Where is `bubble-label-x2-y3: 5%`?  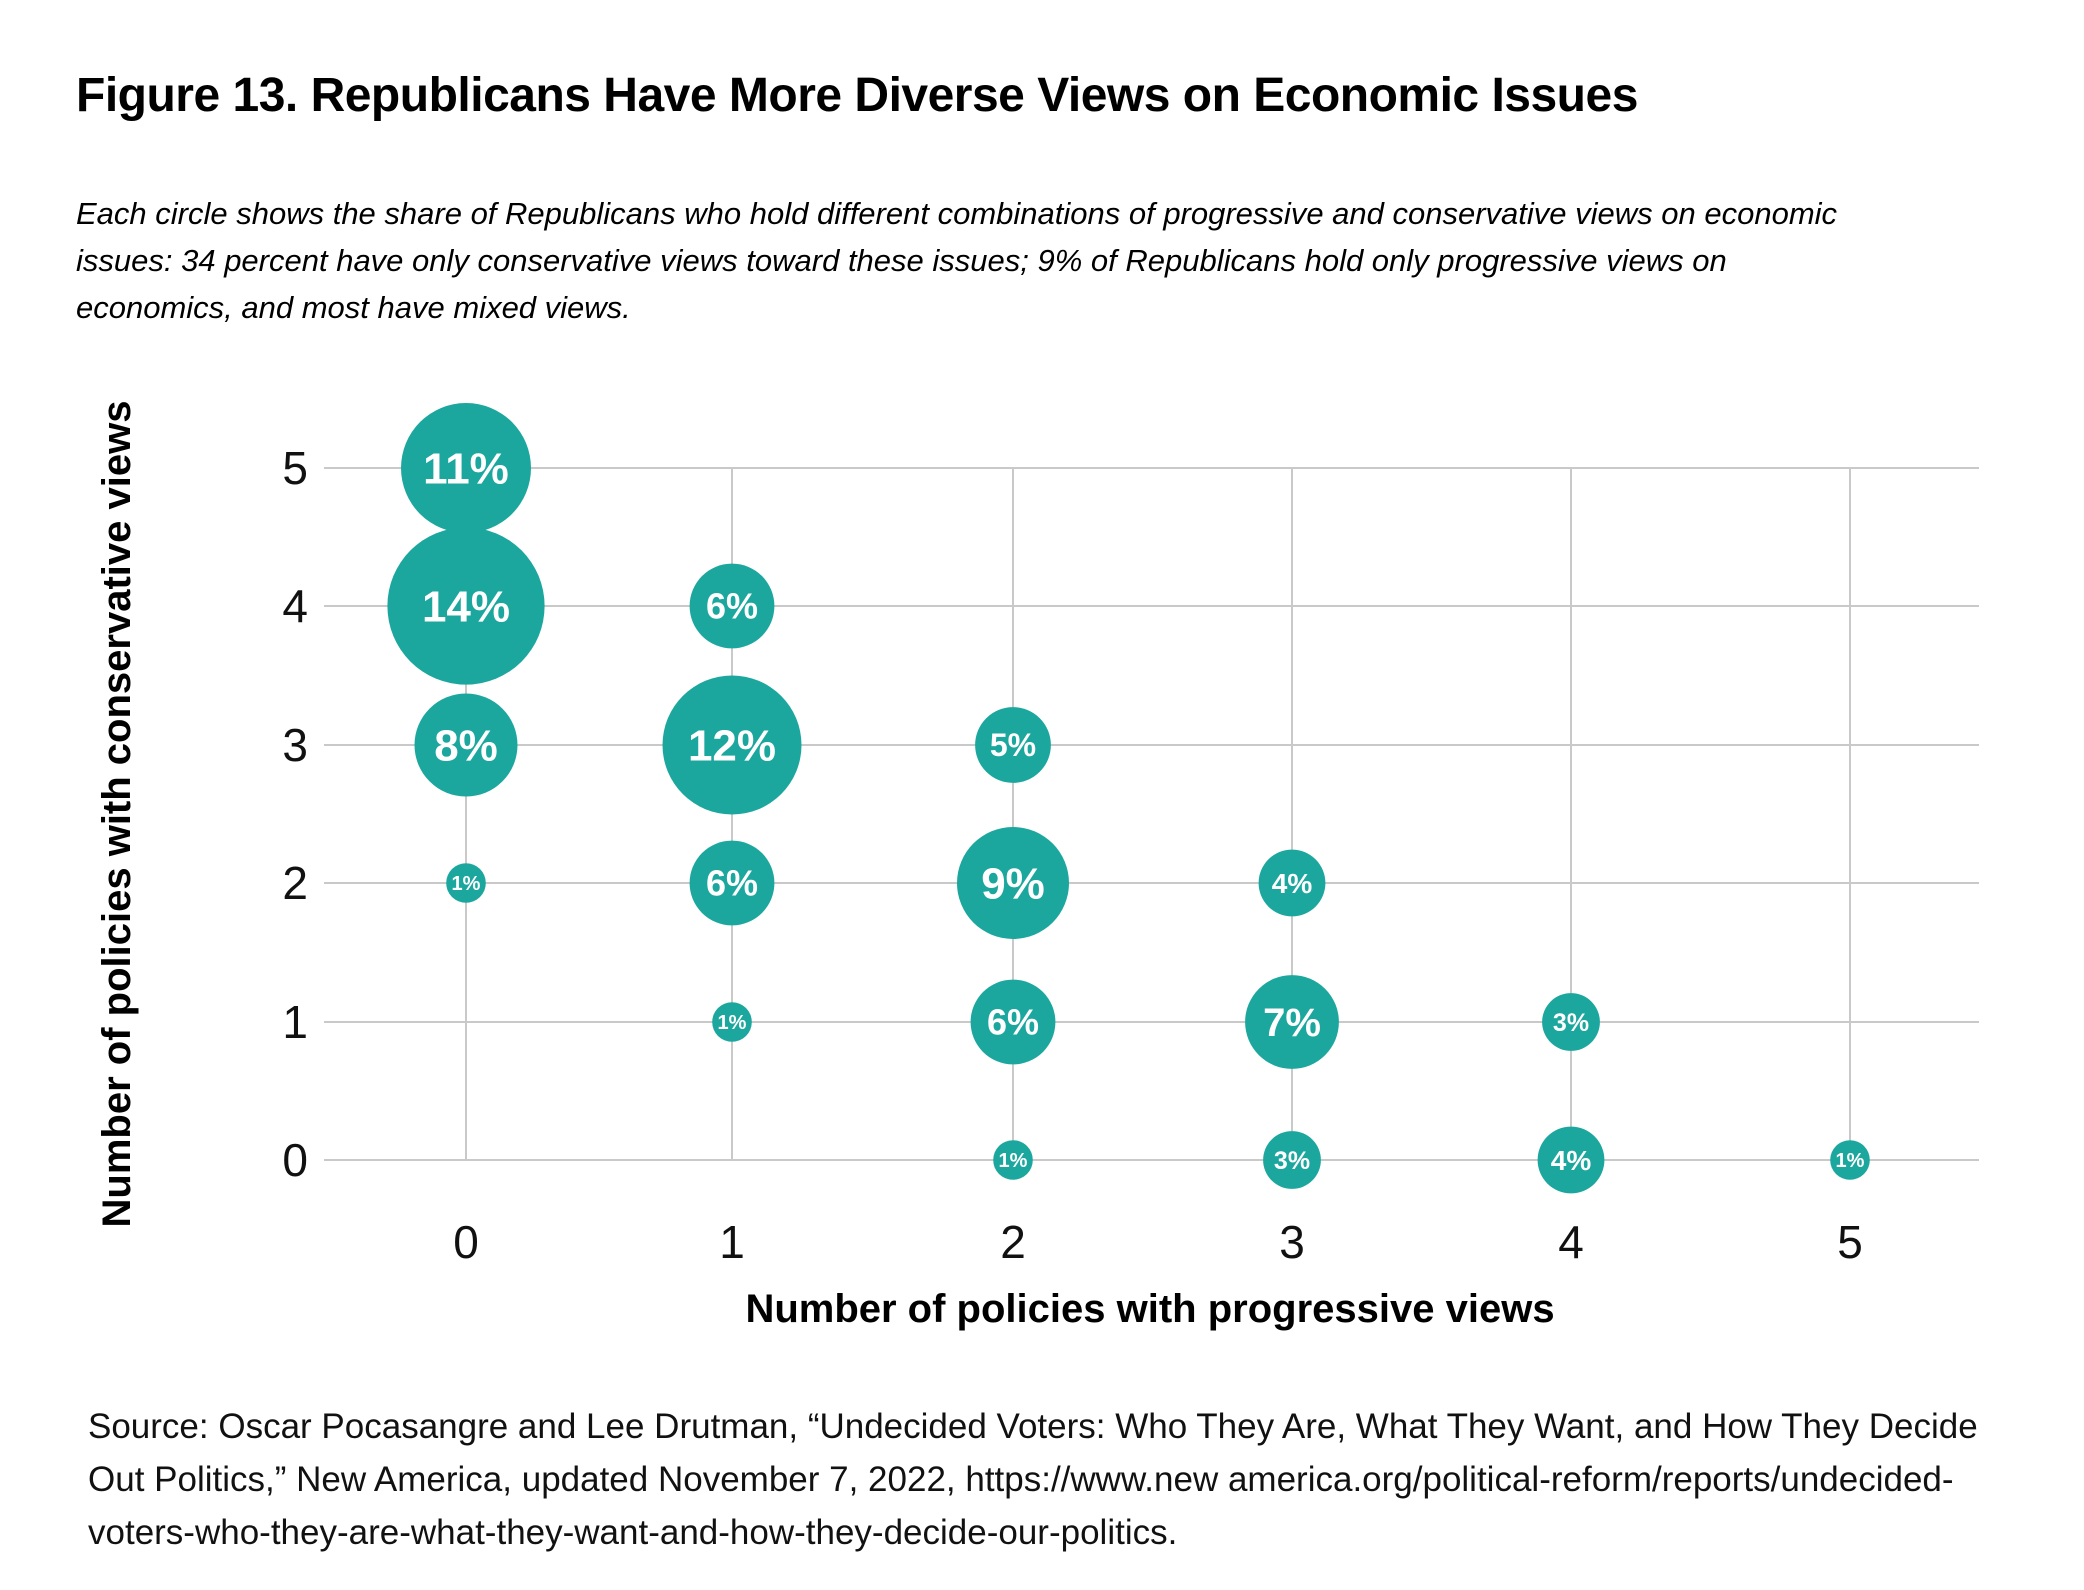
bubble-label-x2-y3: 5% is located at coordinates (1013, 745).